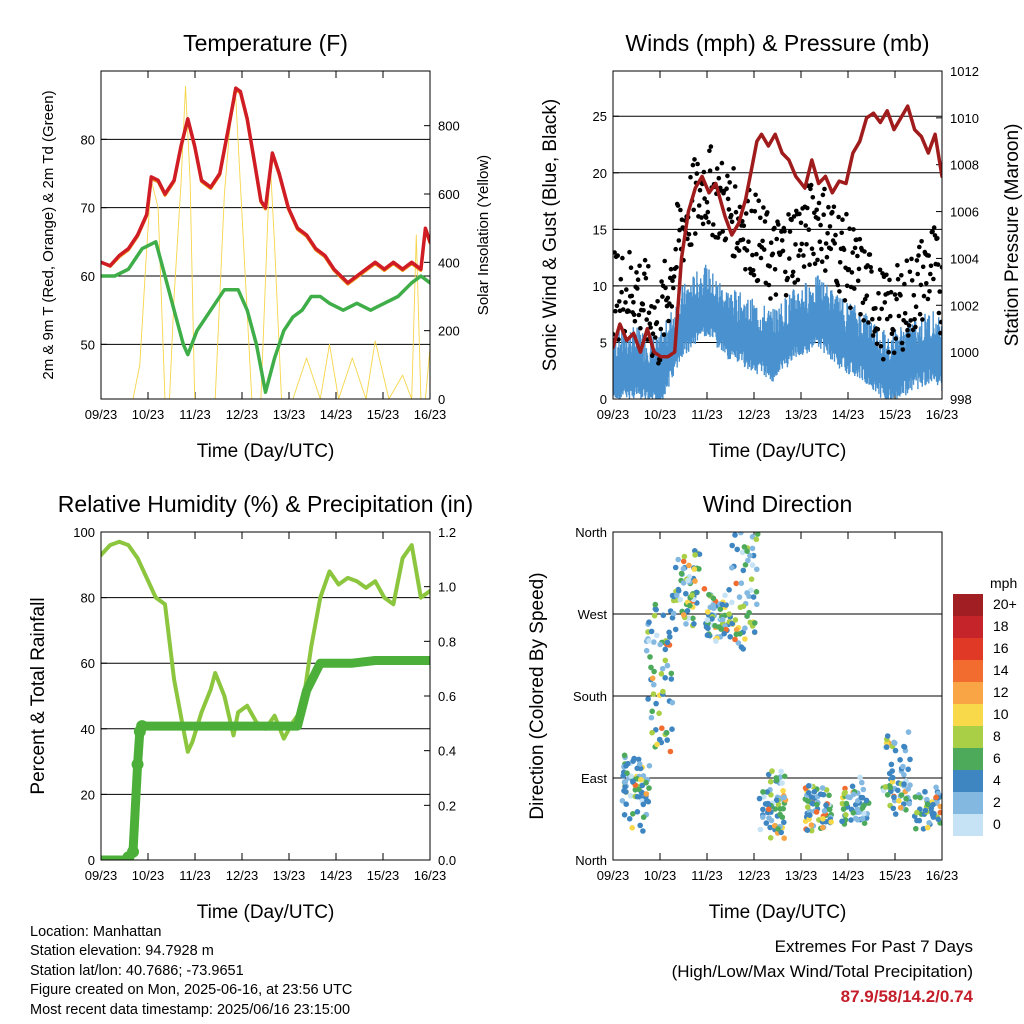 The image size is (1024, 1024). What do you see at coordinates (600, 286) in the screenshot?
I see `y-tick-label-1-2: 10` at bounding box center [600, 286].